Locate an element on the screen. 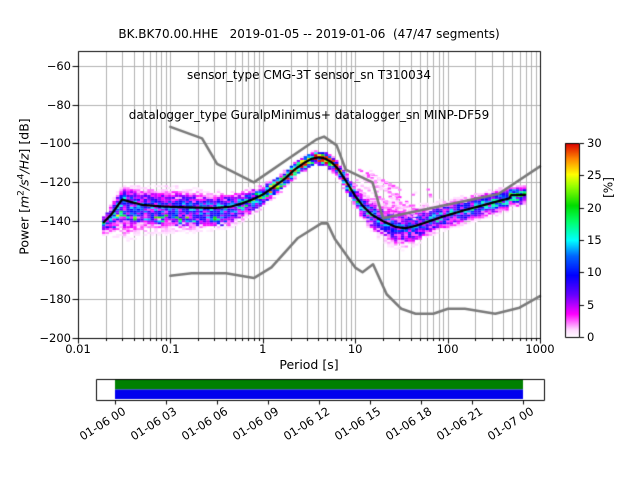 The image size is (640, 480). y-axis-label-segment: s is located at coordinates (24, 182).